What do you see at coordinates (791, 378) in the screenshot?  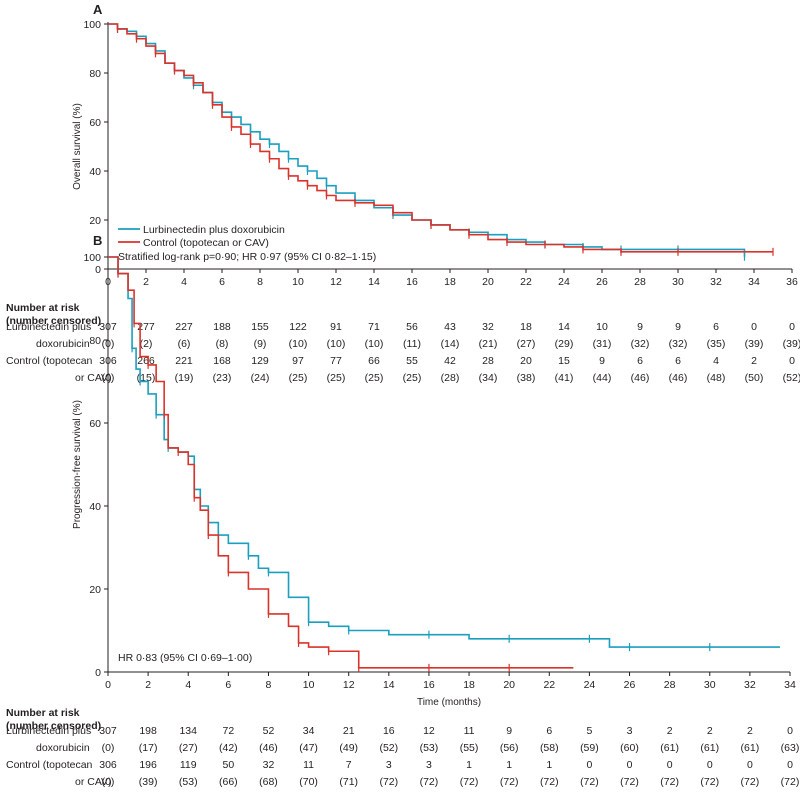 I see `risk-censored-value: (52)` at bounding box center [791, 378].